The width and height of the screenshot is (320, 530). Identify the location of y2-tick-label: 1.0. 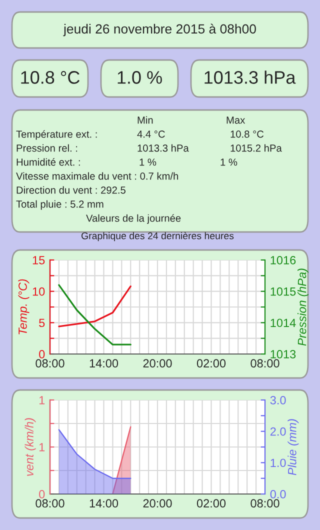
(278, 463).